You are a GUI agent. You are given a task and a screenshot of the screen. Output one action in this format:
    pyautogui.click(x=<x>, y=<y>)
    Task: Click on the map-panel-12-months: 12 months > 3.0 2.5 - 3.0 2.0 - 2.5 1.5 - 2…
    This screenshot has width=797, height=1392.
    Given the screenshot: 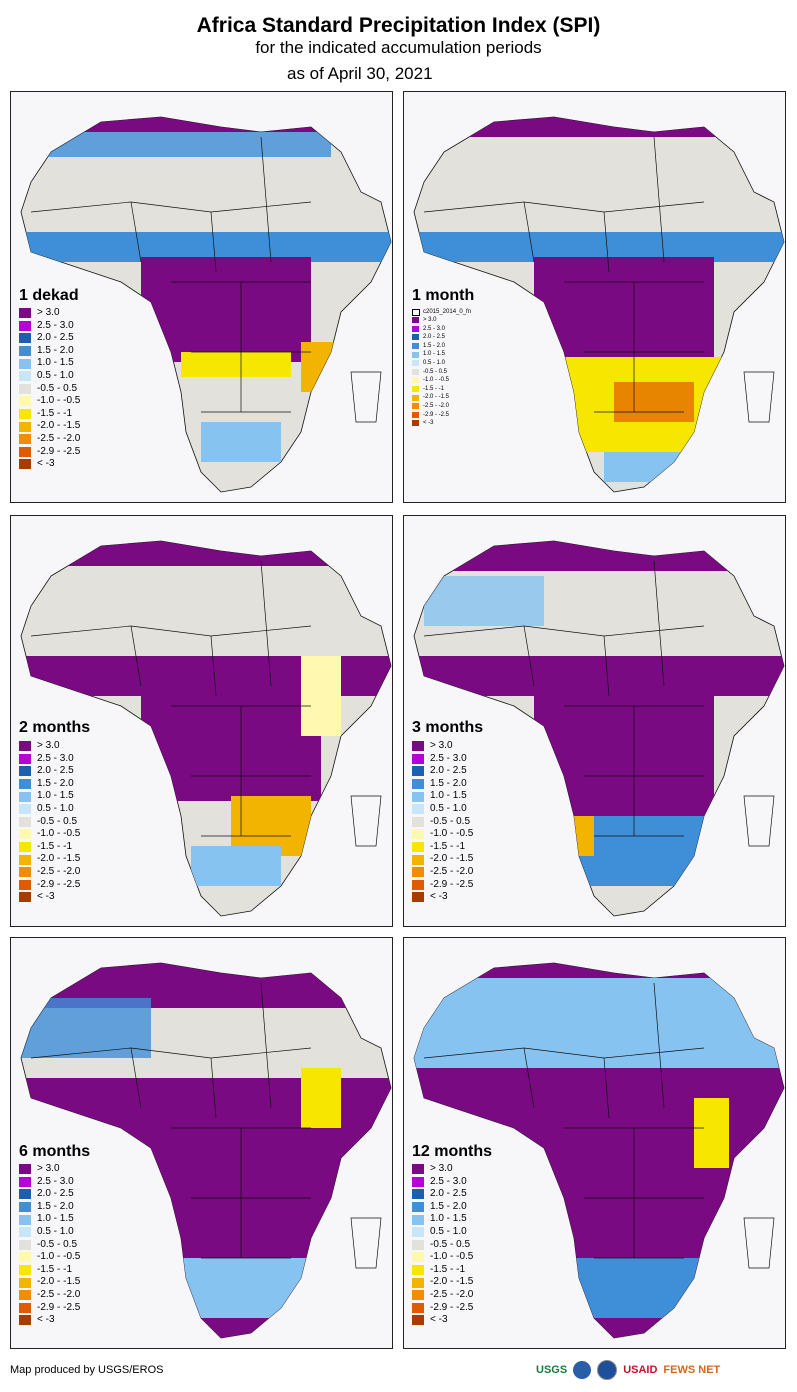 What is the action you would take?
    pyautogui.click(x=594, y=1143)
    